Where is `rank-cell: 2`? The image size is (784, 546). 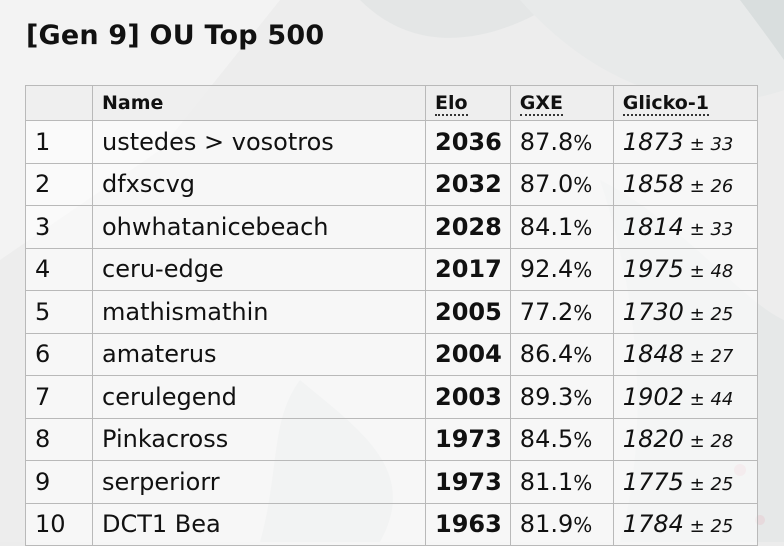
rank-cell: 2 is located at coordinates (59, 184).